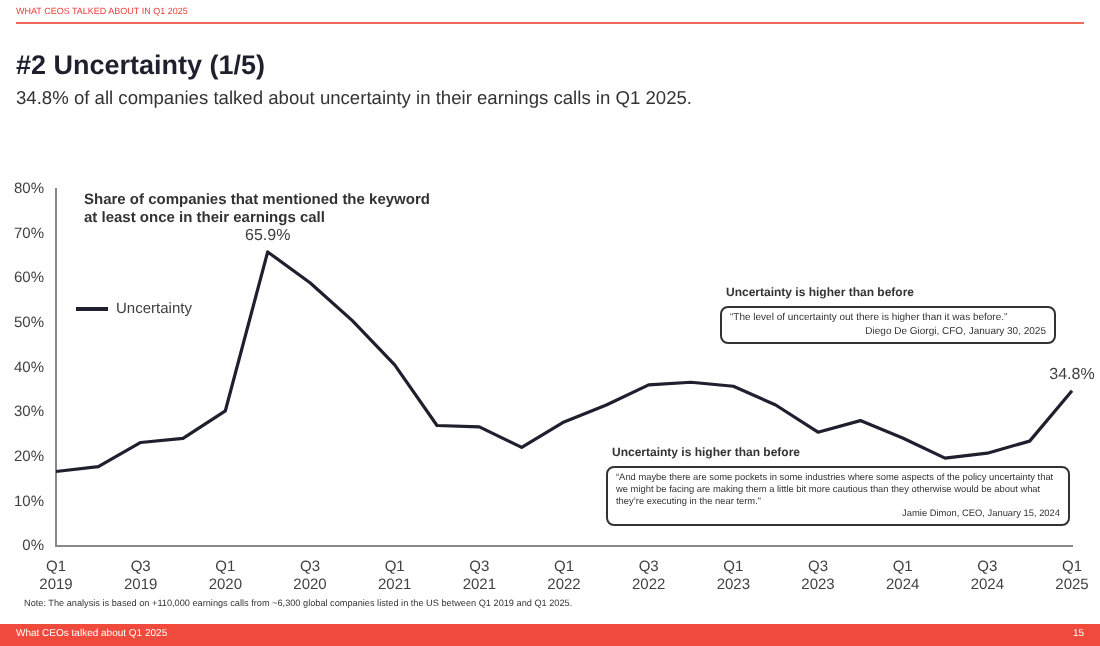  What do you see at coordinates (141, 65) in the screenshot?
I see `chart-title: #2 Uncertainty (1/5)` at bounding box center [141, 65].